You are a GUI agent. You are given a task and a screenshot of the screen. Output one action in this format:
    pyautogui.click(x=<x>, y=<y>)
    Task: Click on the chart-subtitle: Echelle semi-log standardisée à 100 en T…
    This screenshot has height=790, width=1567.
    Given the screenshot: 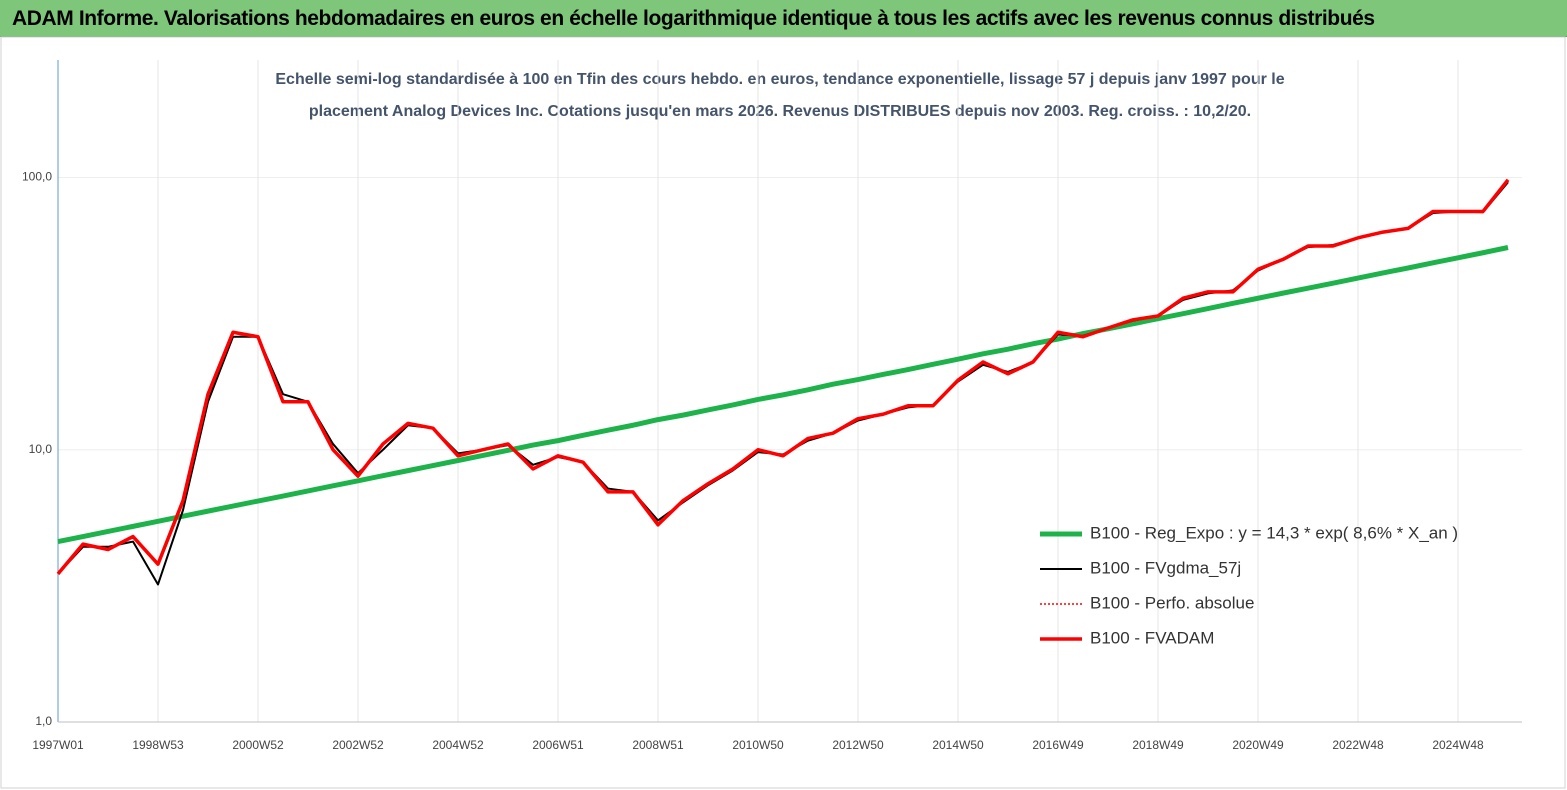 What is the action you would take?
    pyautogui.click(x=779, y=79)
    